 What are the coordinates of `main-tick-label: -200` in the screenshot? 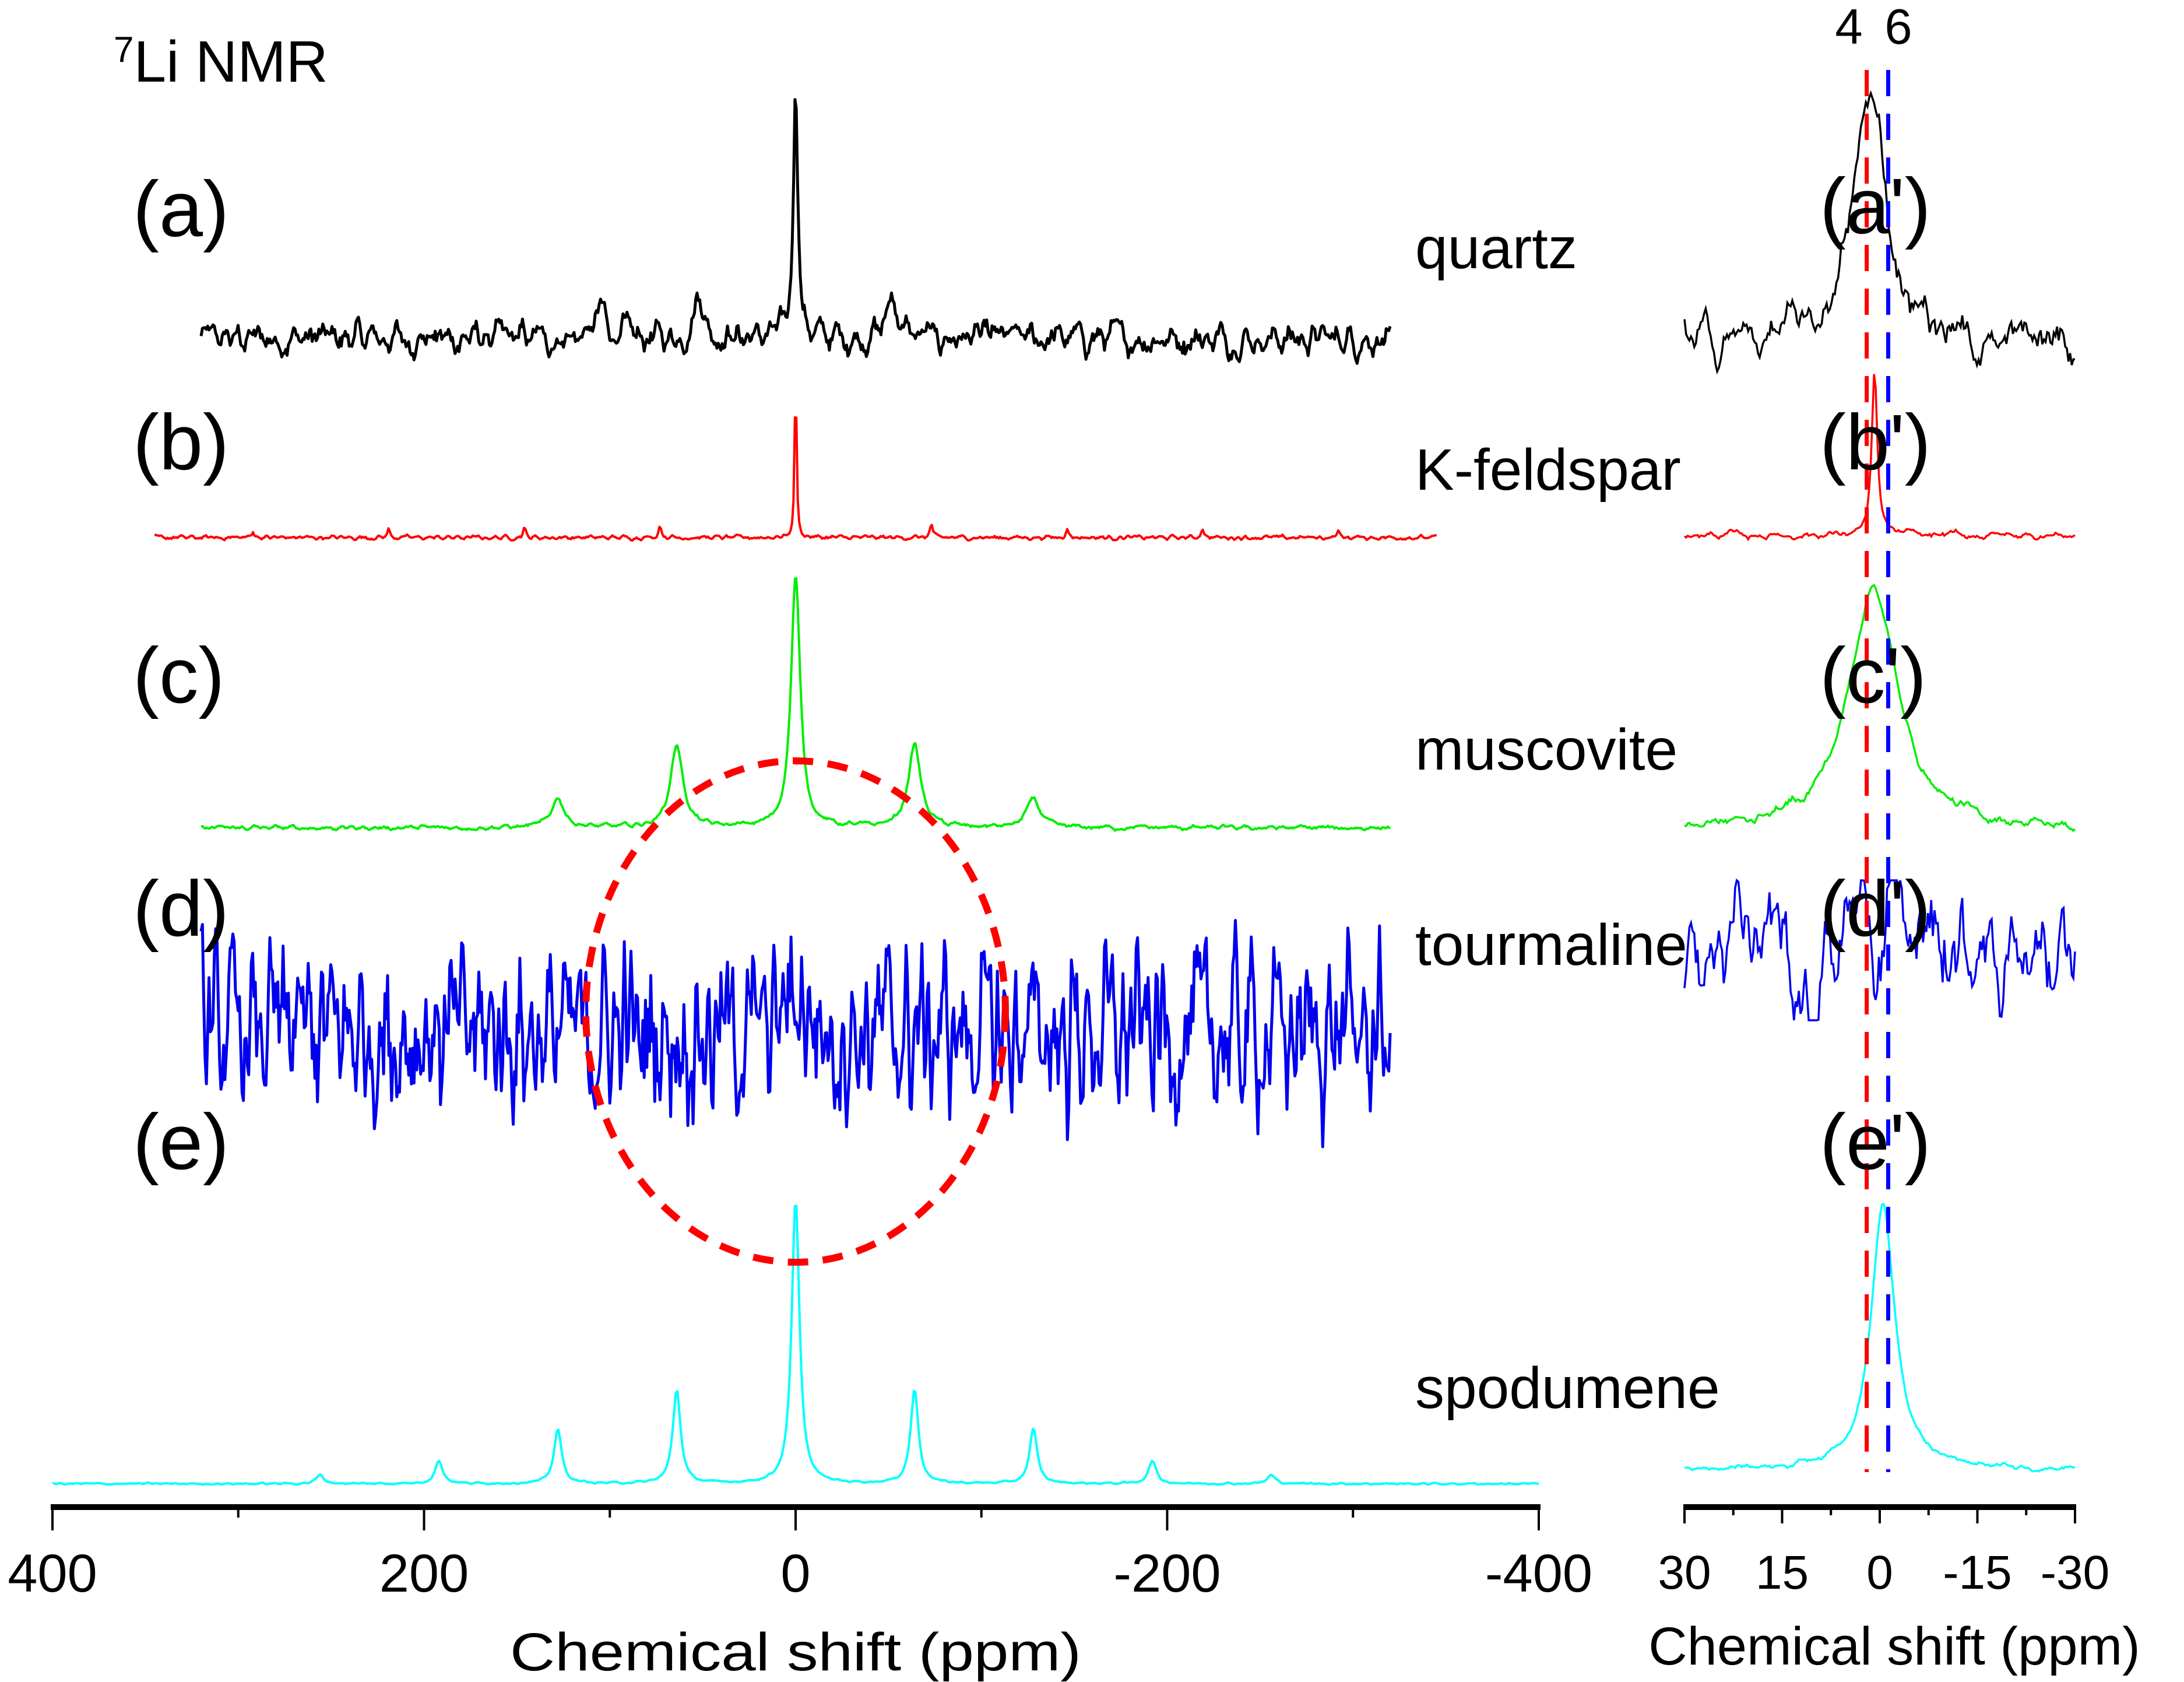 It's located at (1167, 1574).